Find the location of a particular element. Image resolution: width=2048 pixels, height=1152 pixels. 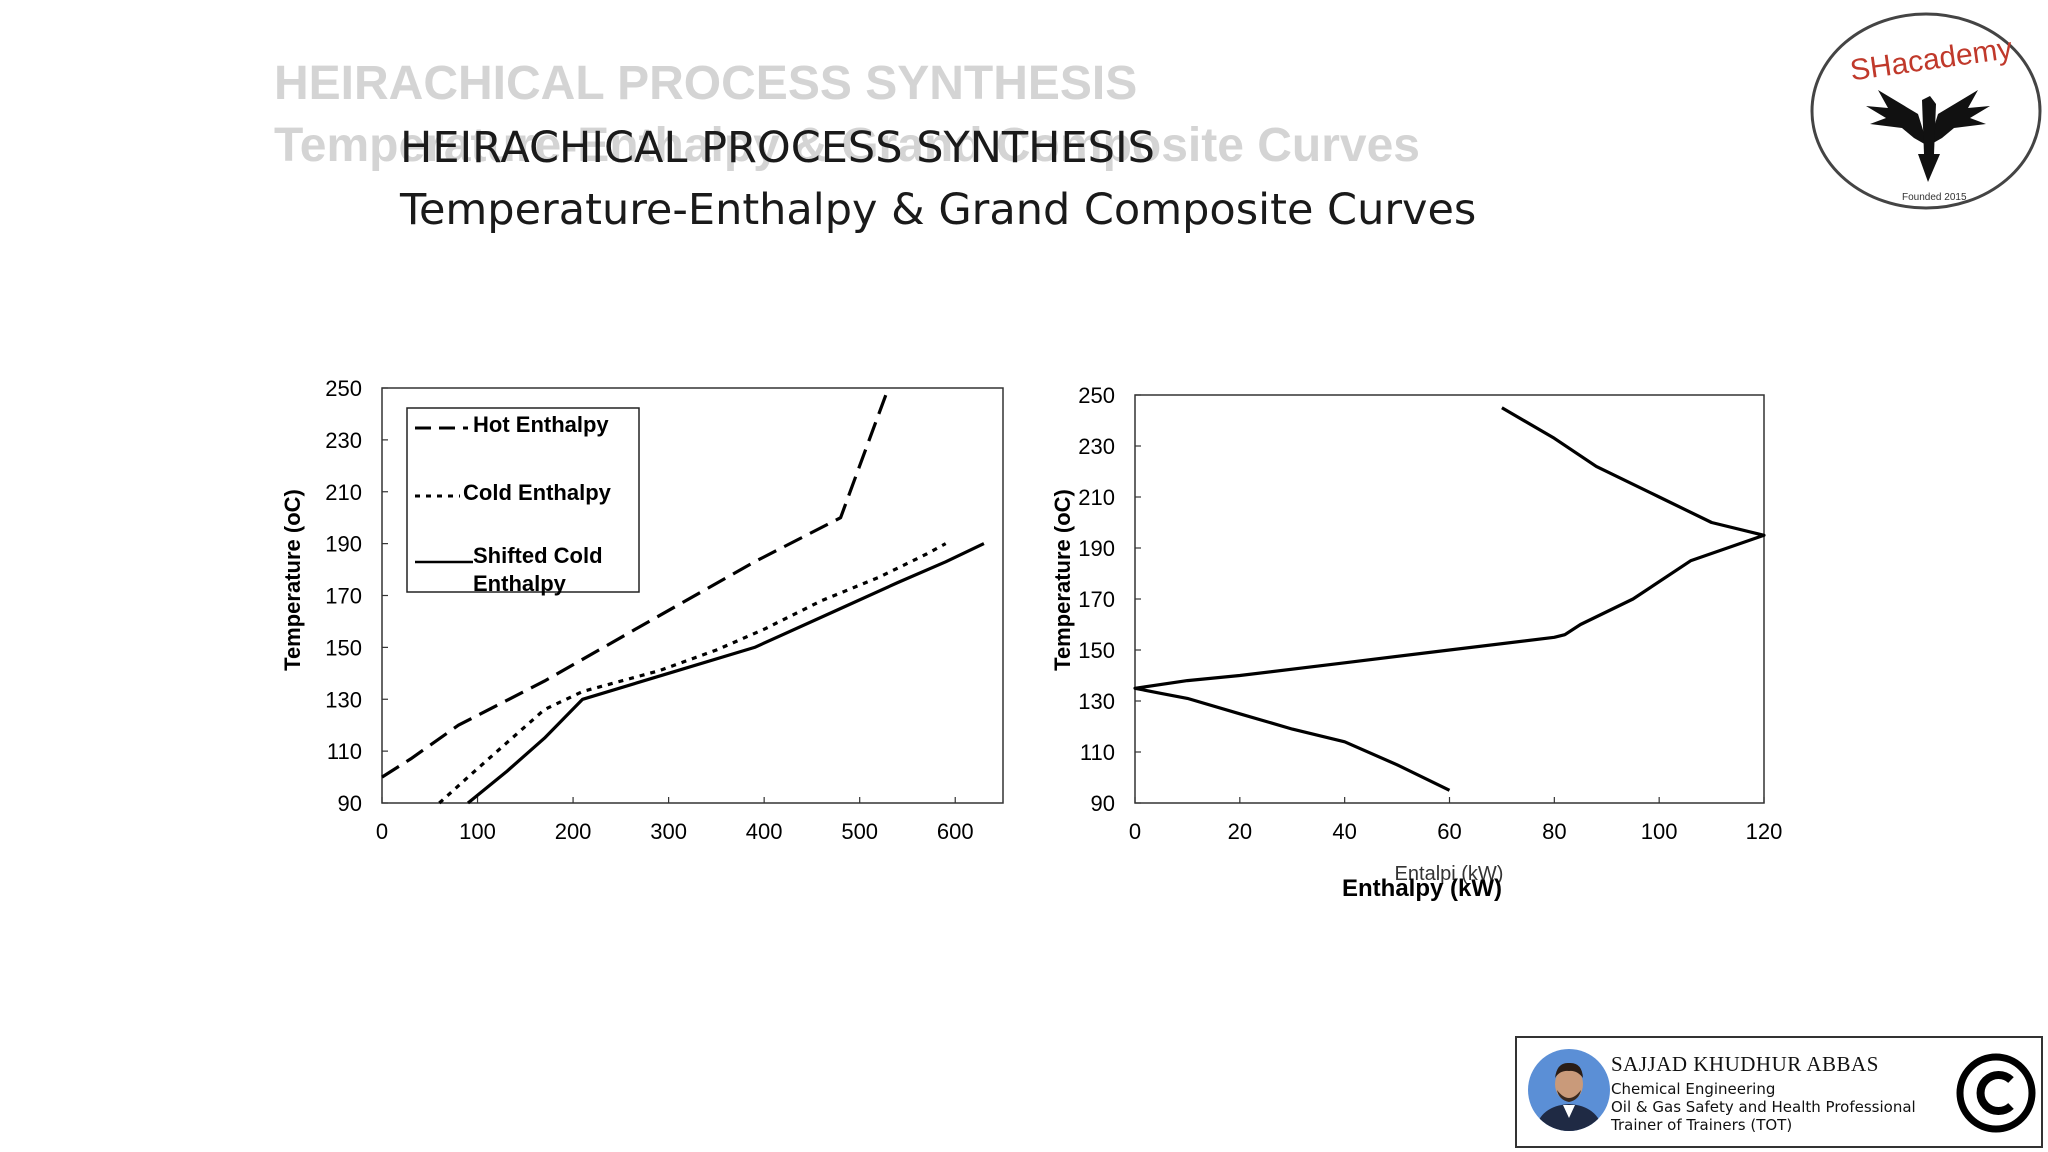

chart2-xtick-label: 60 is located at coordinates (1449, 831).